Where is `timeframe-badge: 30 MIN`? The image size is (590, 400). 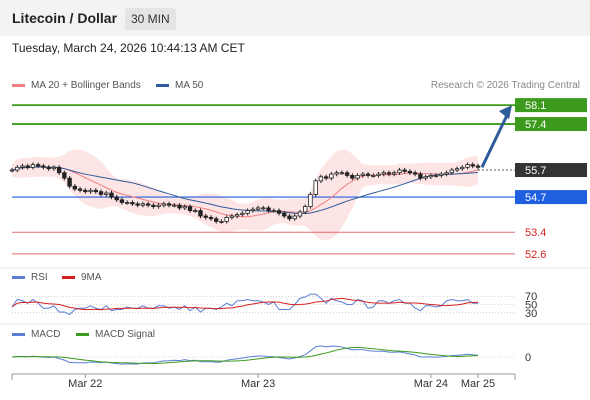 timeframe-badge: 30 MIN is located at coordinates (150, 19).